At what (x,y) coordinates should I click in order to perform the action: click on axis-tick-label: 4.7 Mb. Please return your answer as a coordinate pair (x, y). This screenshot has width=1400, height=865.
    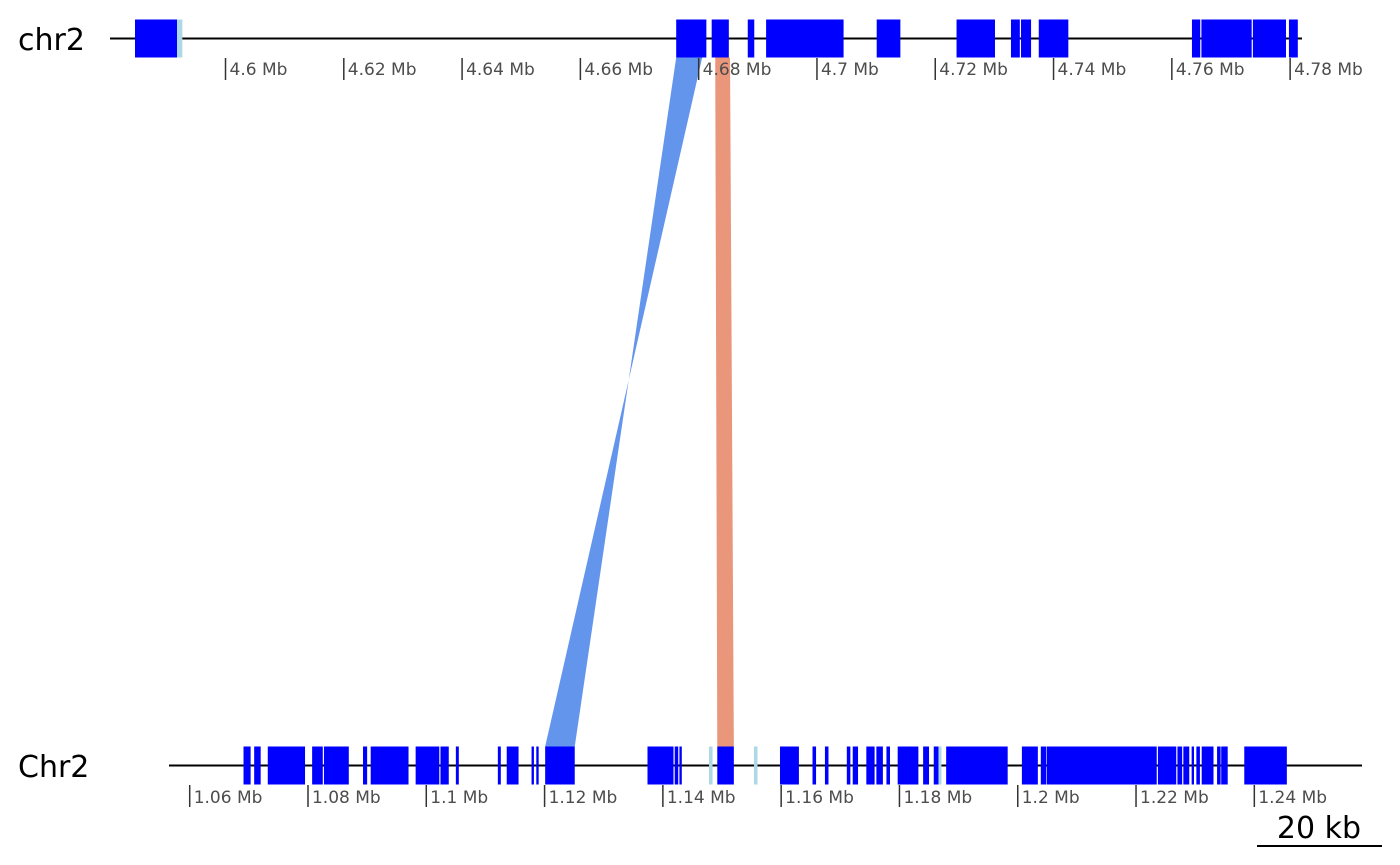
    Looking at the image, I should click on (850, 70).